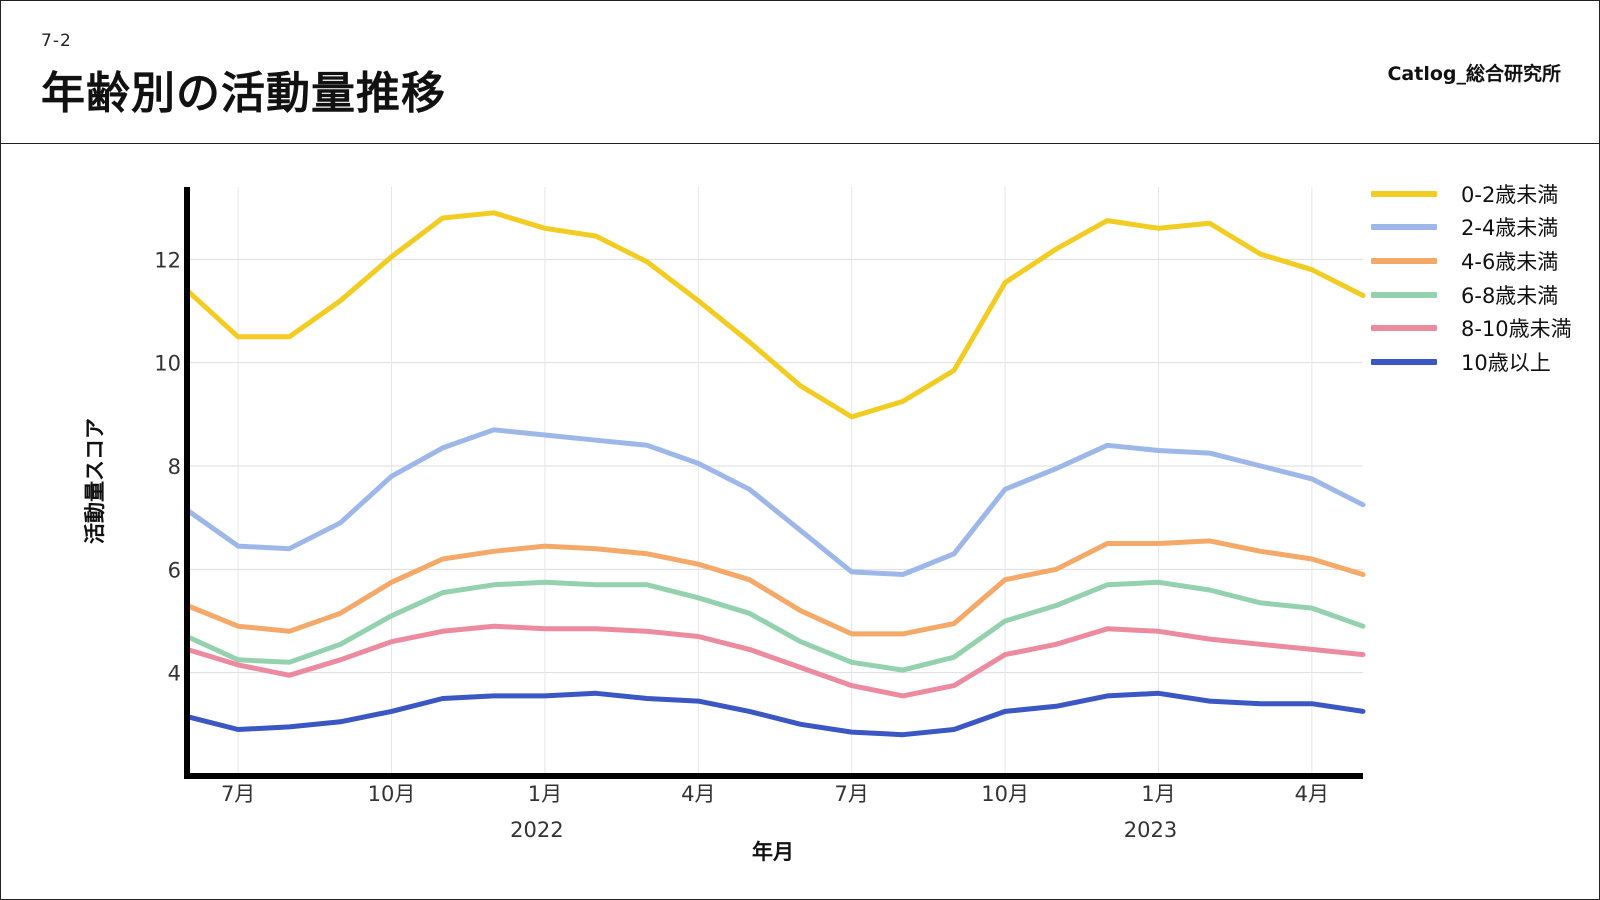 This screenshot has height=900, width=1600. I want to click on legend-item: 6-8歳未満, so click(1471, 295).